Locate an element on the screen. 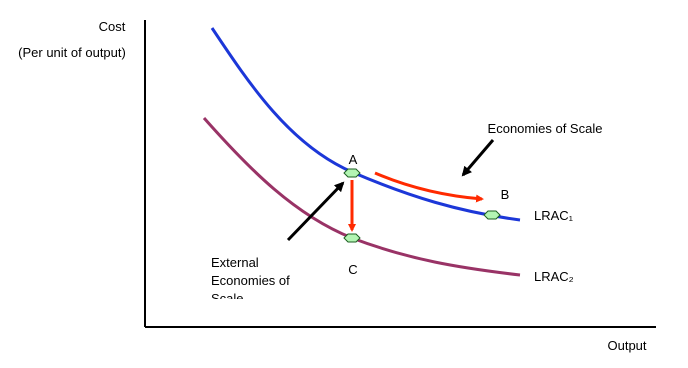  point-a is located at coordinates (352, 173).